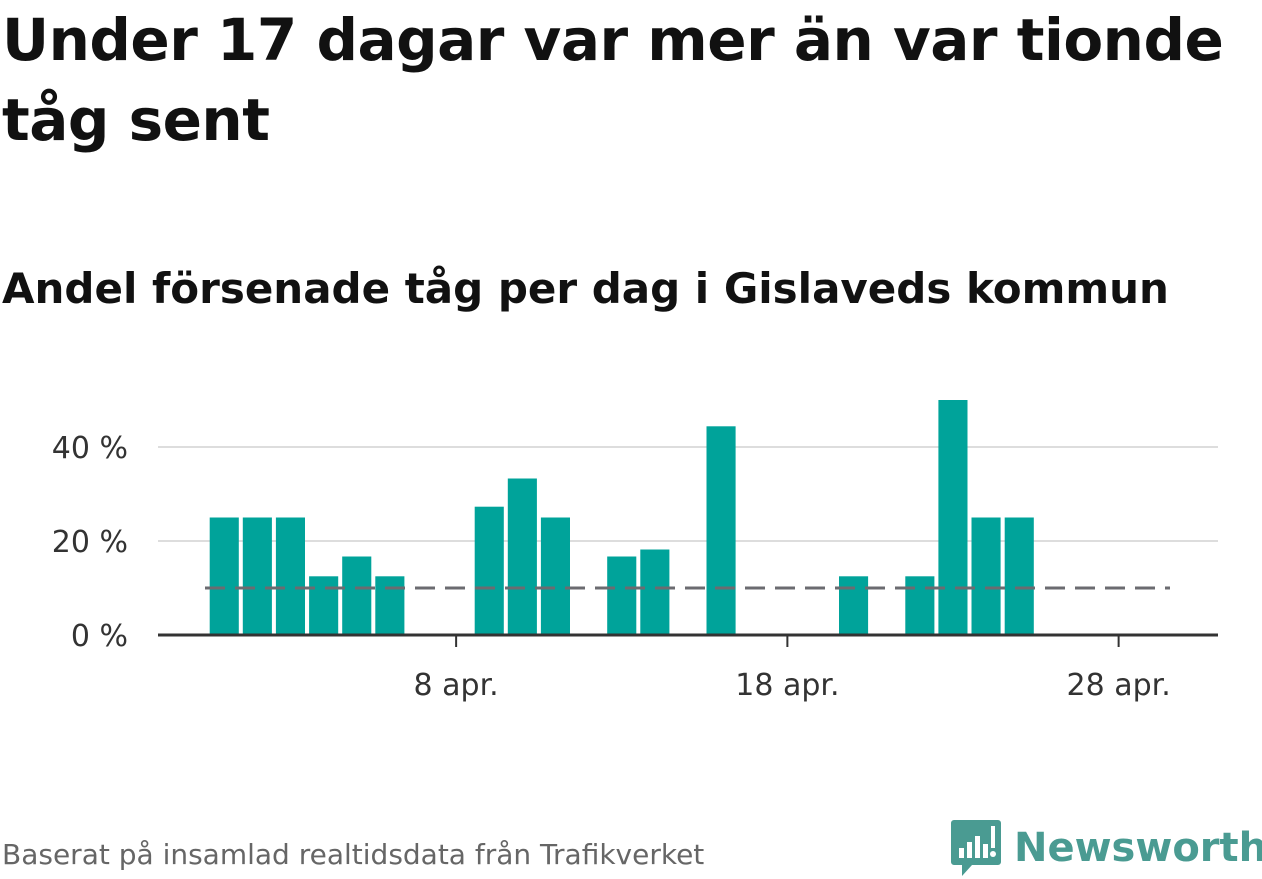  What do you see at coordinates (90, 542) in the screenshot?
I see `y-tick-label: 20 %` at bounding box center [90, 542].